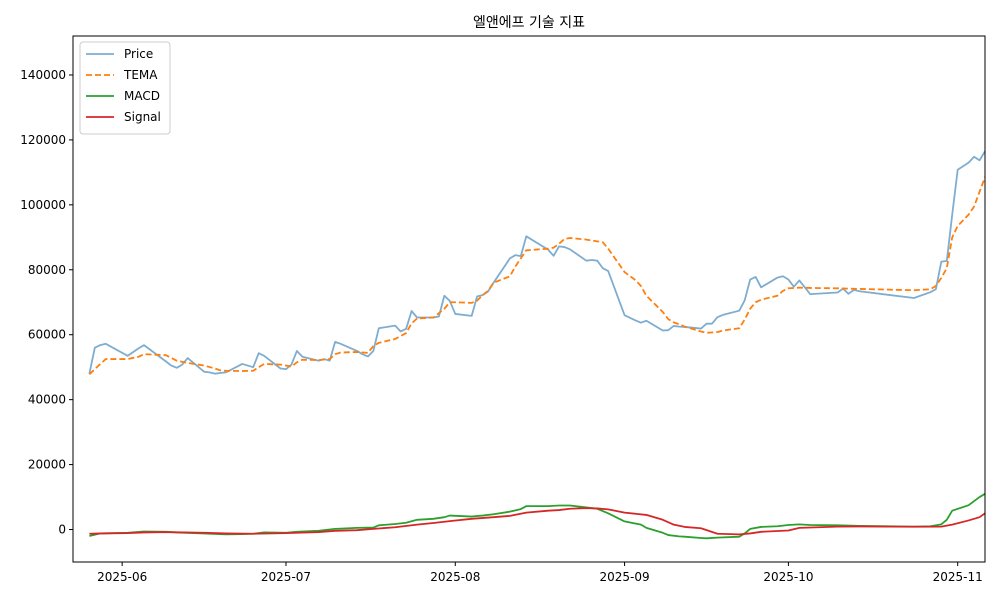 The height and width of the screenshot is (600, 1000). Describe the element at coordinates (46, 302) in the screenshot. I see `y-axis: 0 20000 40000 60000 80000 100000 120000 140000` at that location.